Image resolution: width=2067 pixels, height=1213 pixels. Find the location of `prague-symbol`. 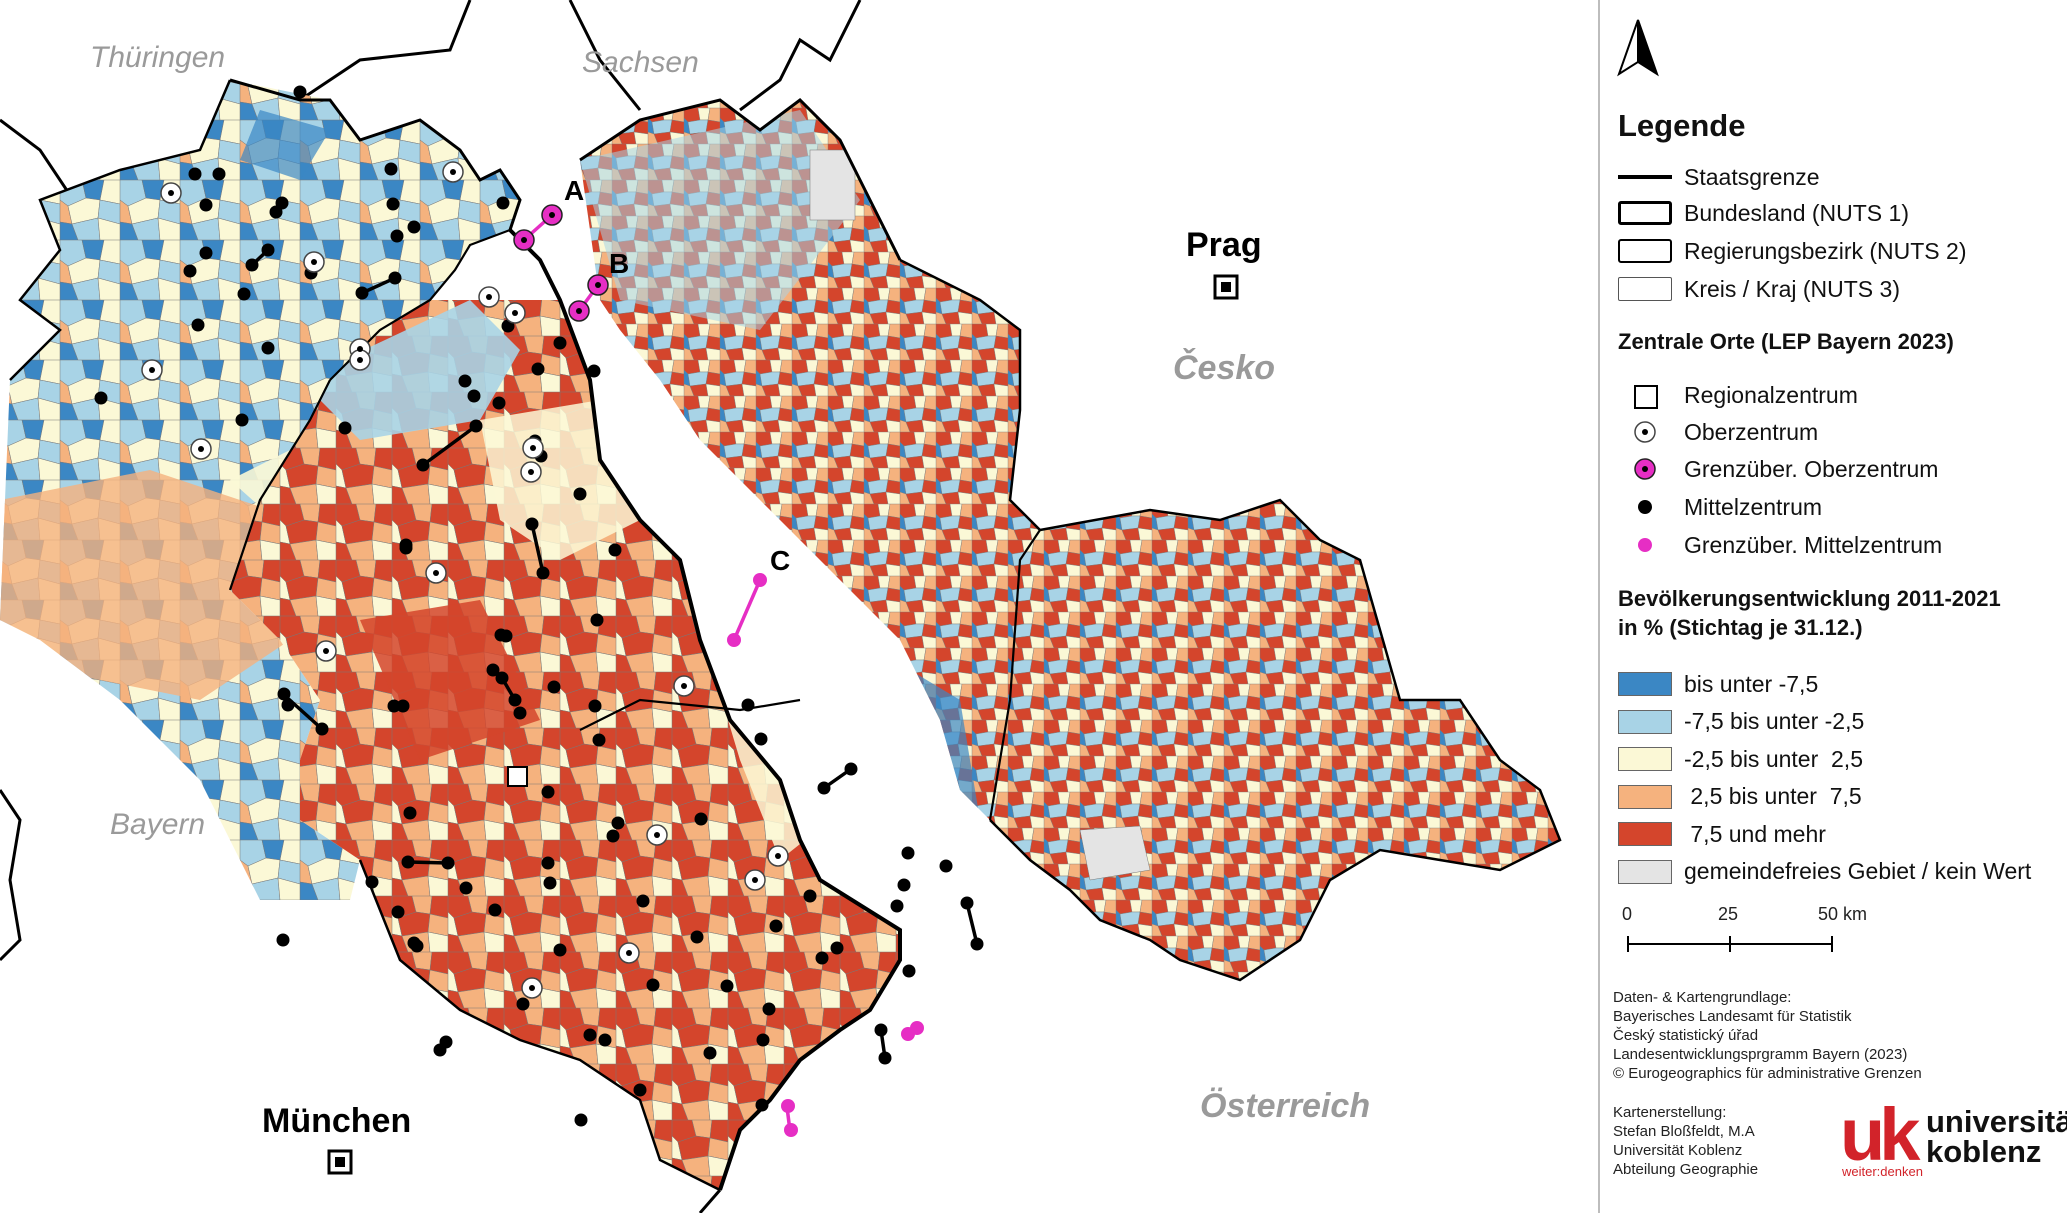

prague-symbol is located at coordinates (1226, 287).